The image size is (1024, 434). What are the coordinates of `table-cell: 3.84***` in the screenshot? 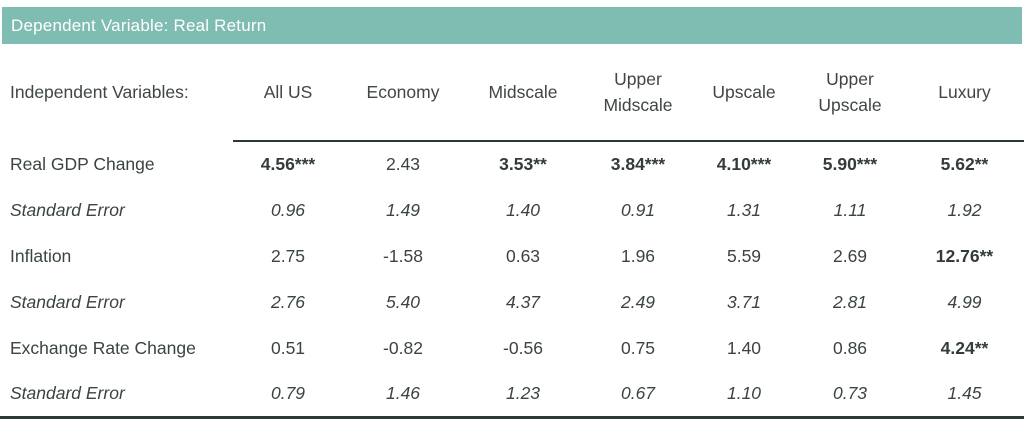 It's located at (638, 164).